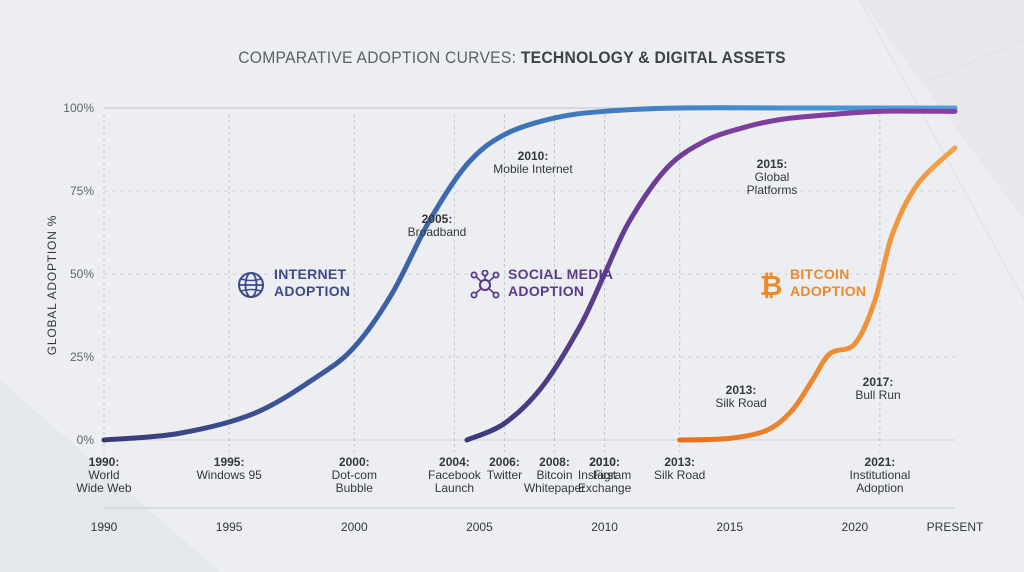  I want to click on annotation-year: 2017:, so click(878, 382).